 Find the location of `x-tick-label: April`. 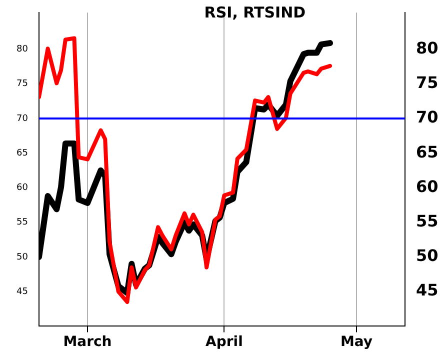

x-tick-label: April is located at coordinates (224, 342).